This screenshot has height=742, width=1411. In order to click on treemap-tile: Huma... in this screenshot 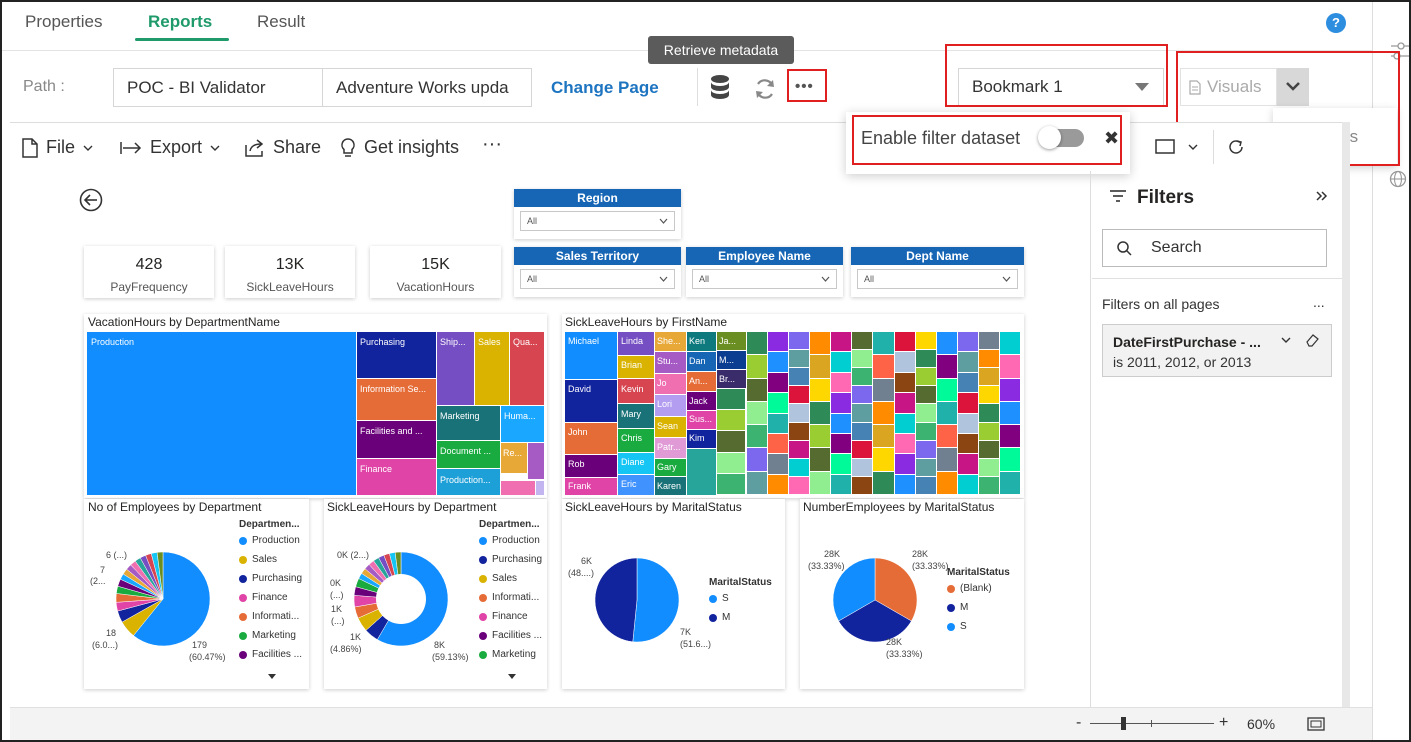, I will do `click(522, 424)`.